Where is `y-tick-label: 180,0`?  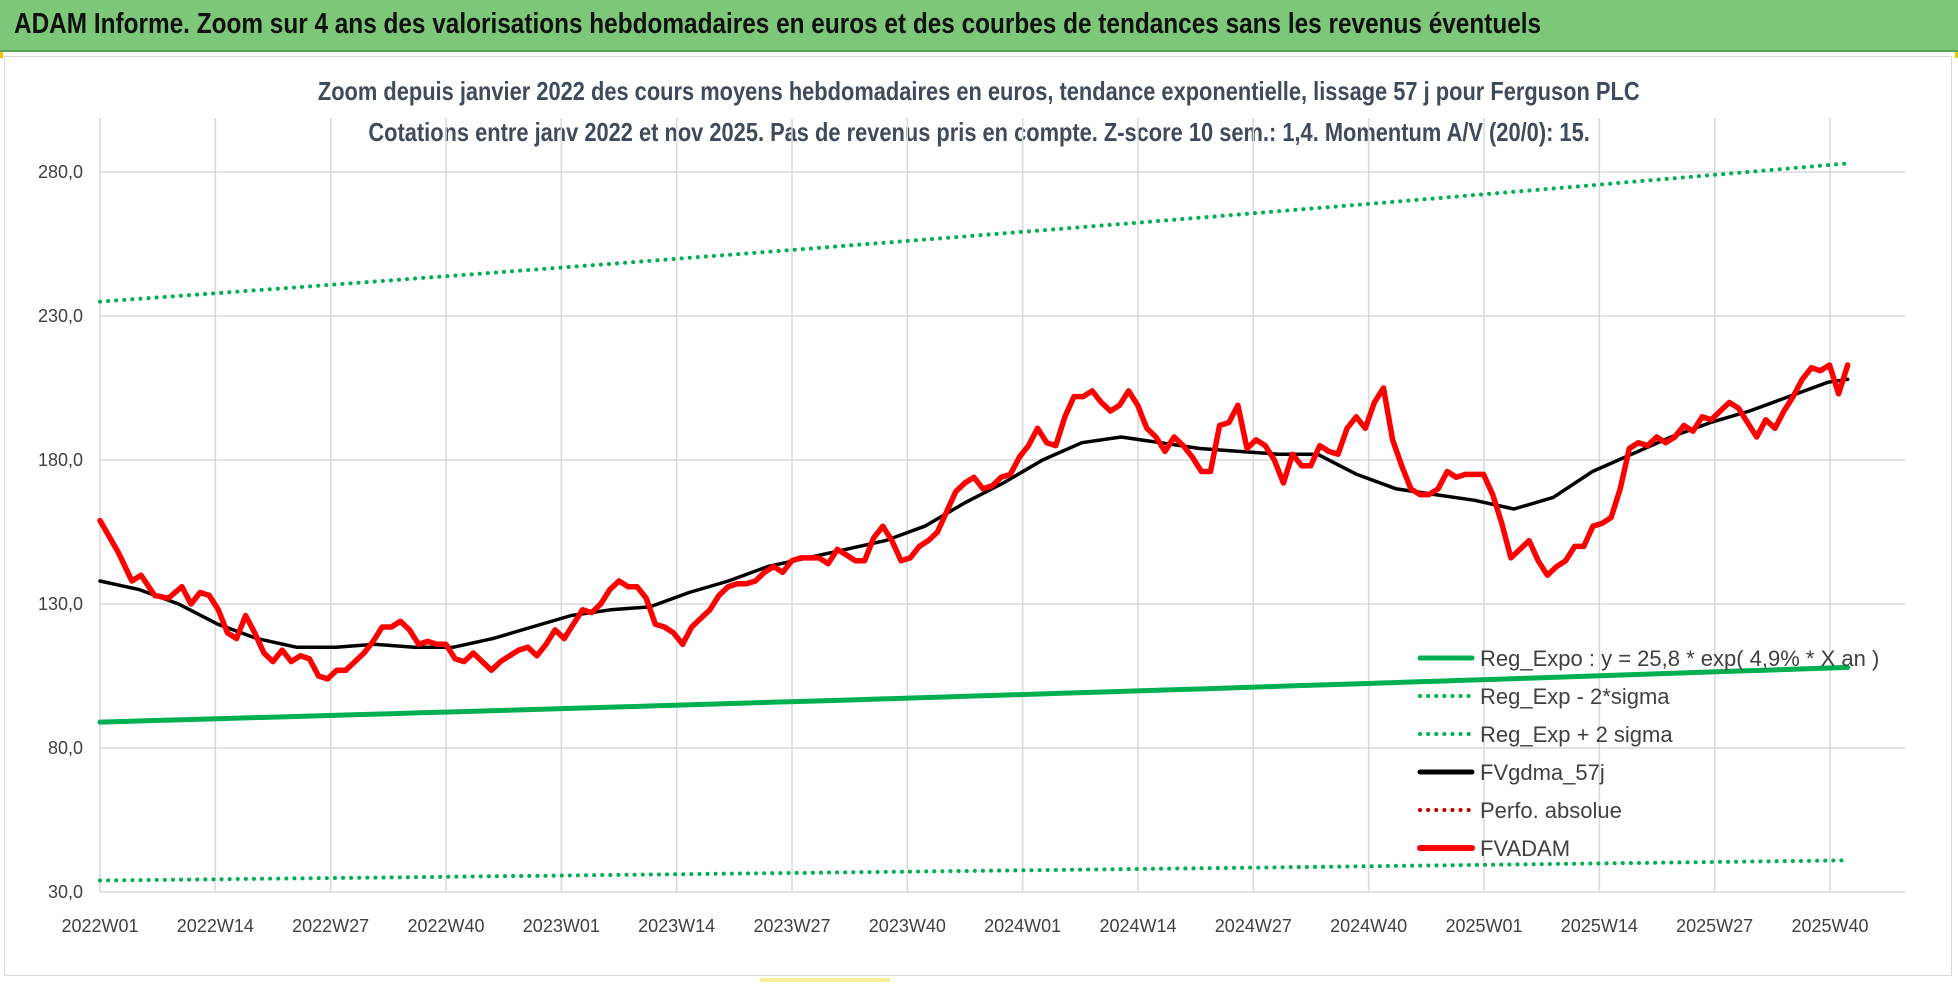 y-tick-label: 180,0 is located at coordinates (60, 460).